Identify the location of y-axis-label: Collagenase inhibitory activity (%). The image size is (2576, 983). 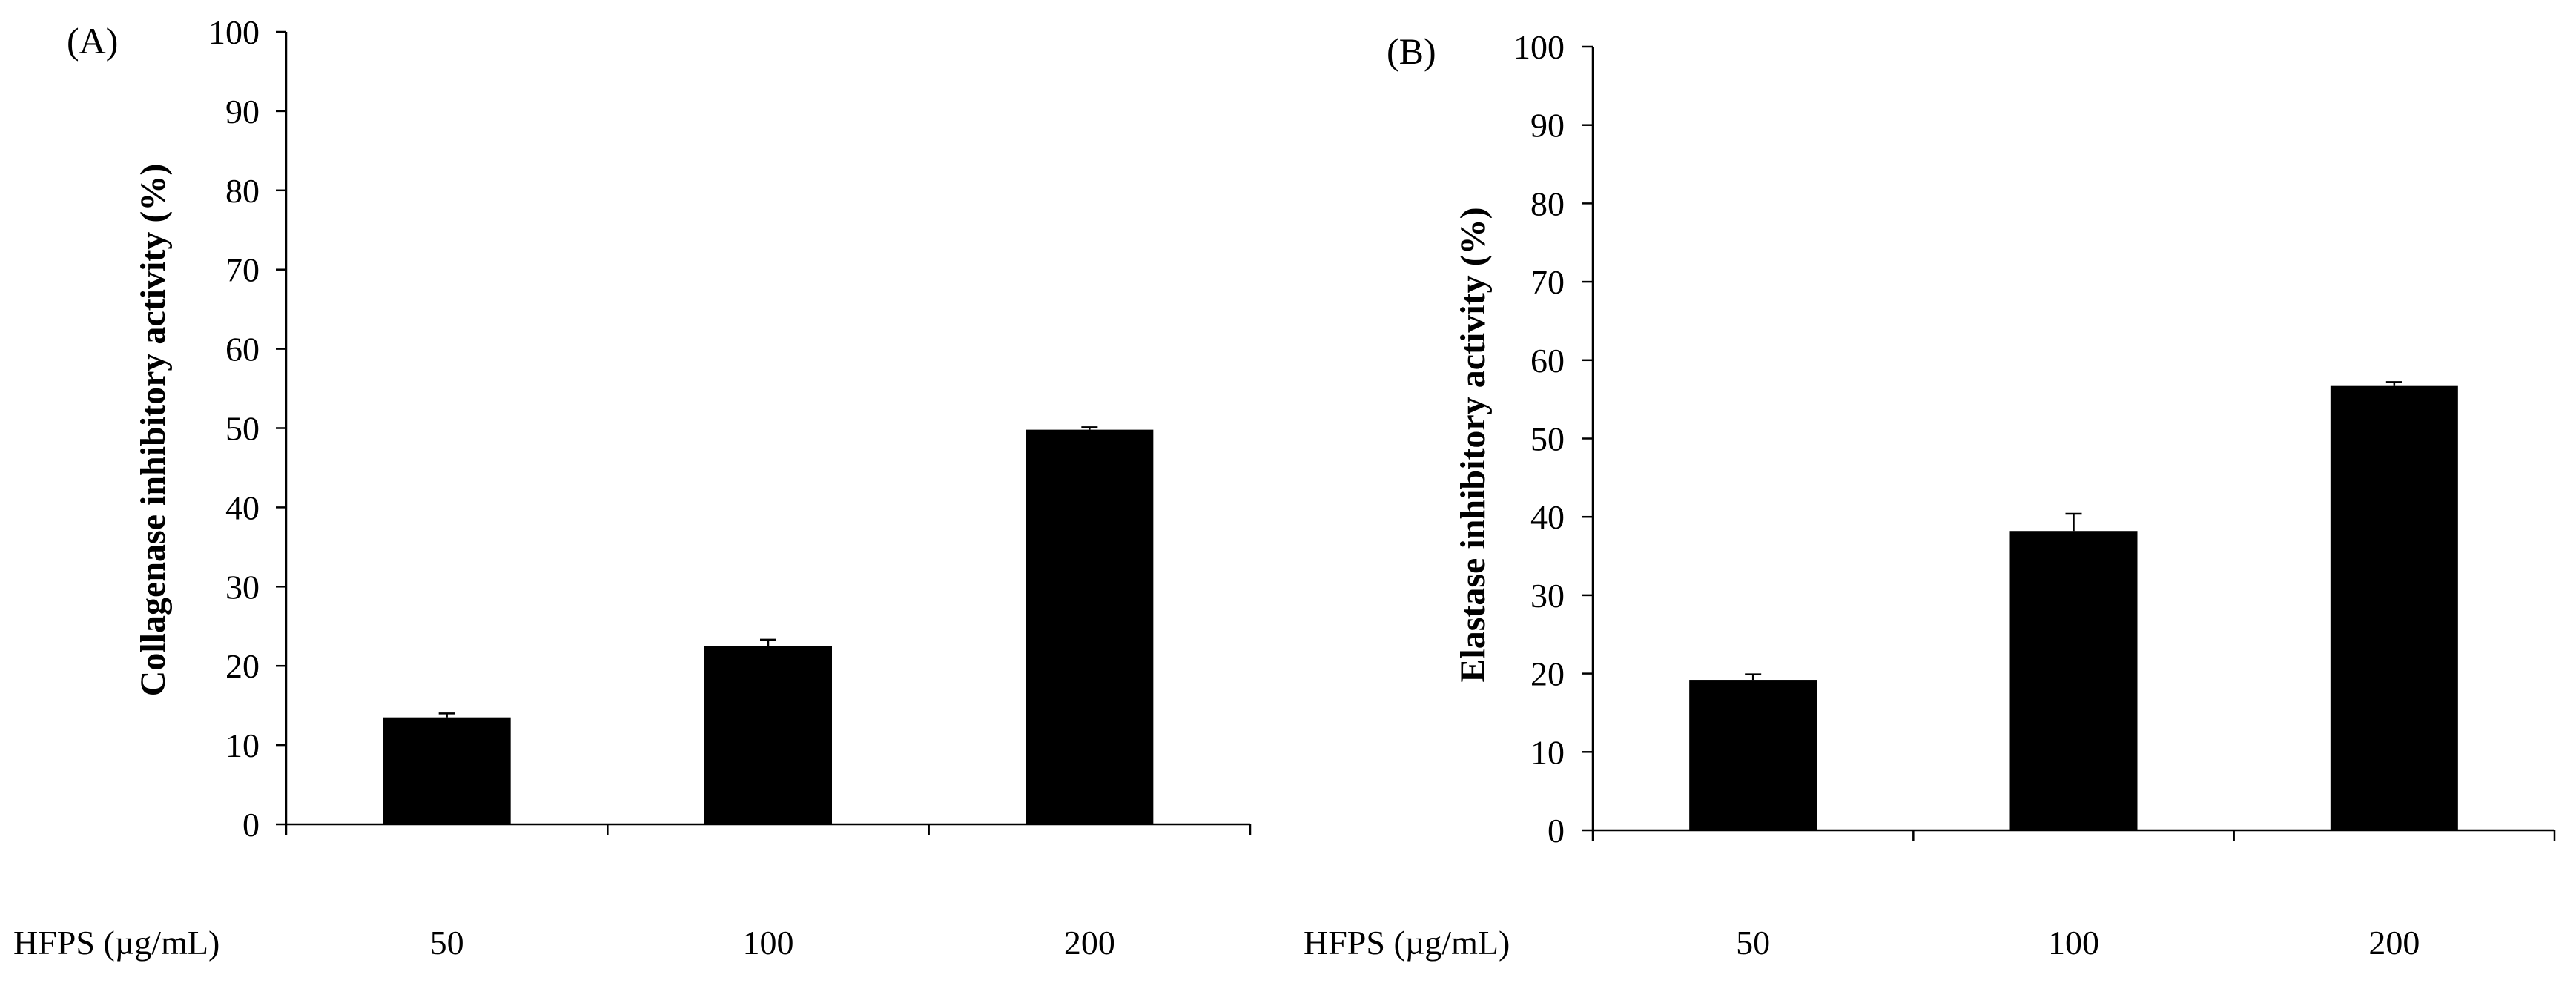
(153, 430).